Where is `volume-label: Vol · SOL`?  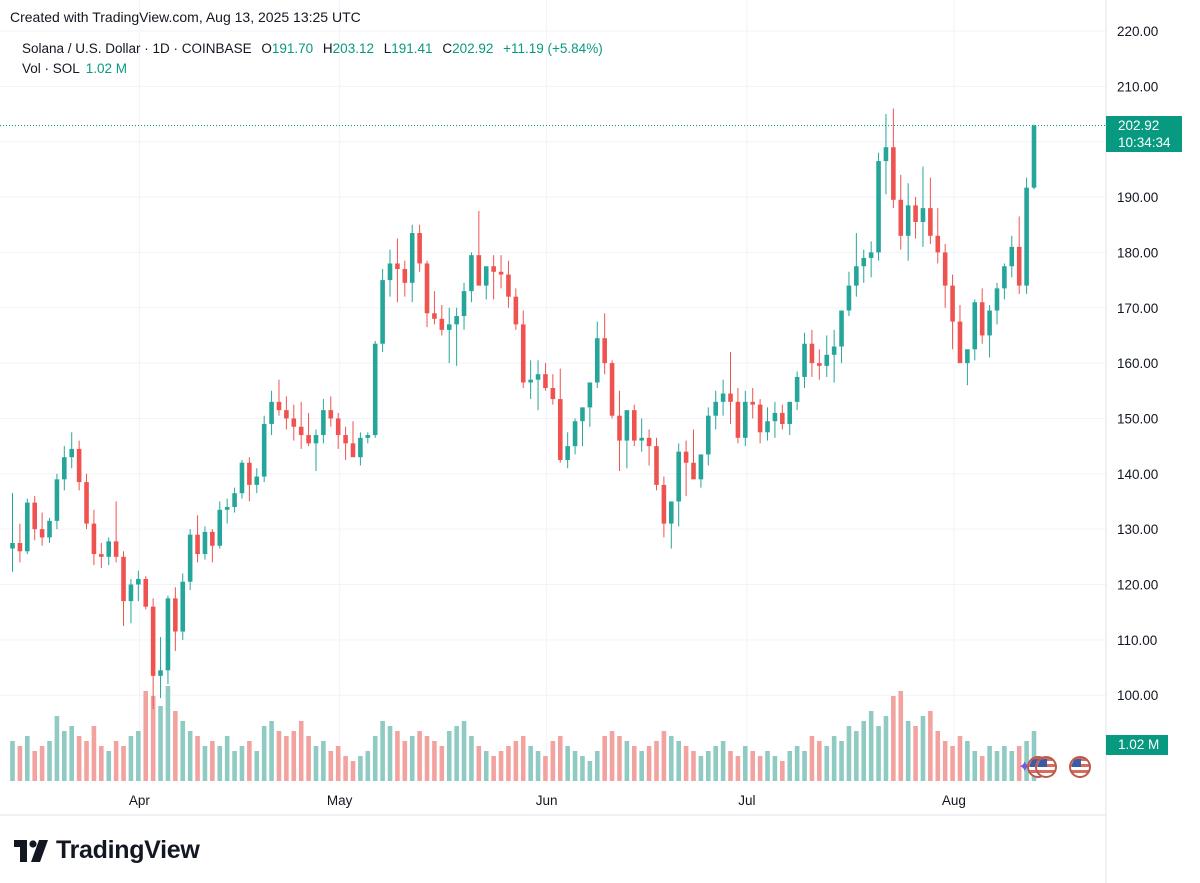
volume-label: Vol · SOL is located at coordinates (51, 68).